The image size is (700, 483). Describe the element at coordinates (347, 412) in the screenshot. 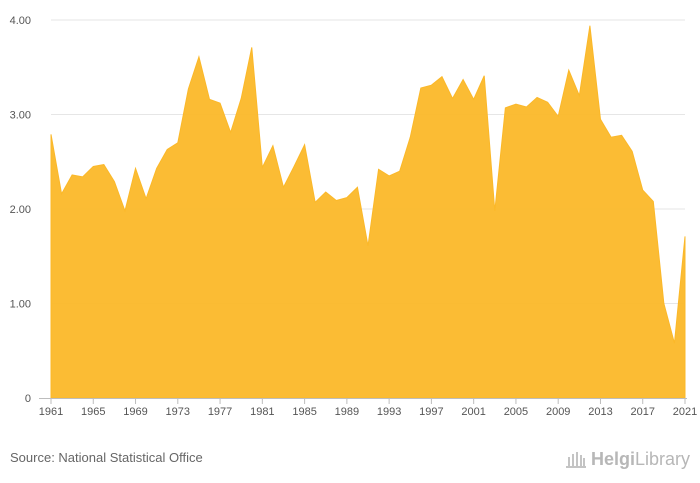

I see `x-tick-label: 1989` at that location.